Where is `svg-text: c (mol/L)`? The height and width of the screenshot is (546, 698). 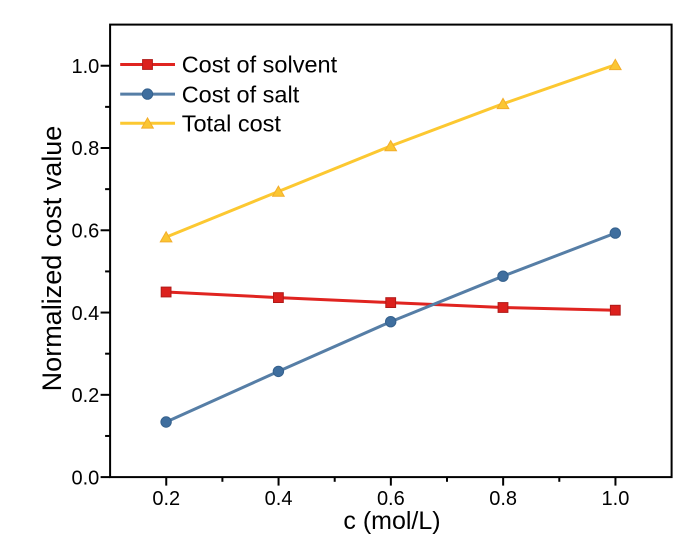 svg-text: c (mol/L) is located at coordinates (391, 521).